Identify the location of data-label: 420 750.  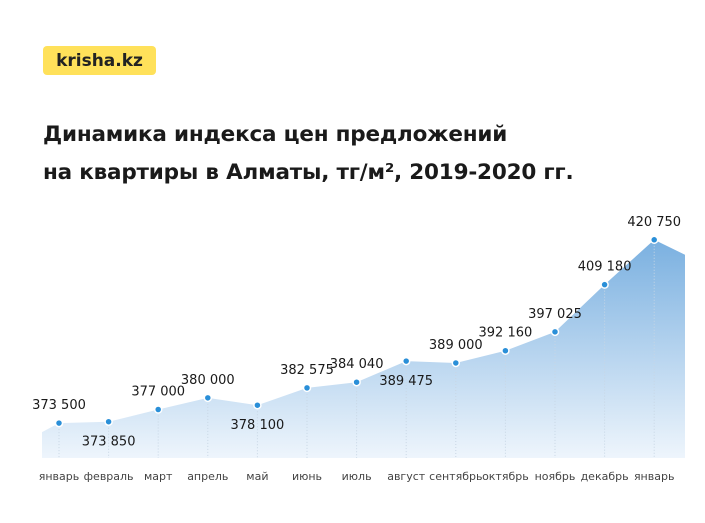
(654, 222).